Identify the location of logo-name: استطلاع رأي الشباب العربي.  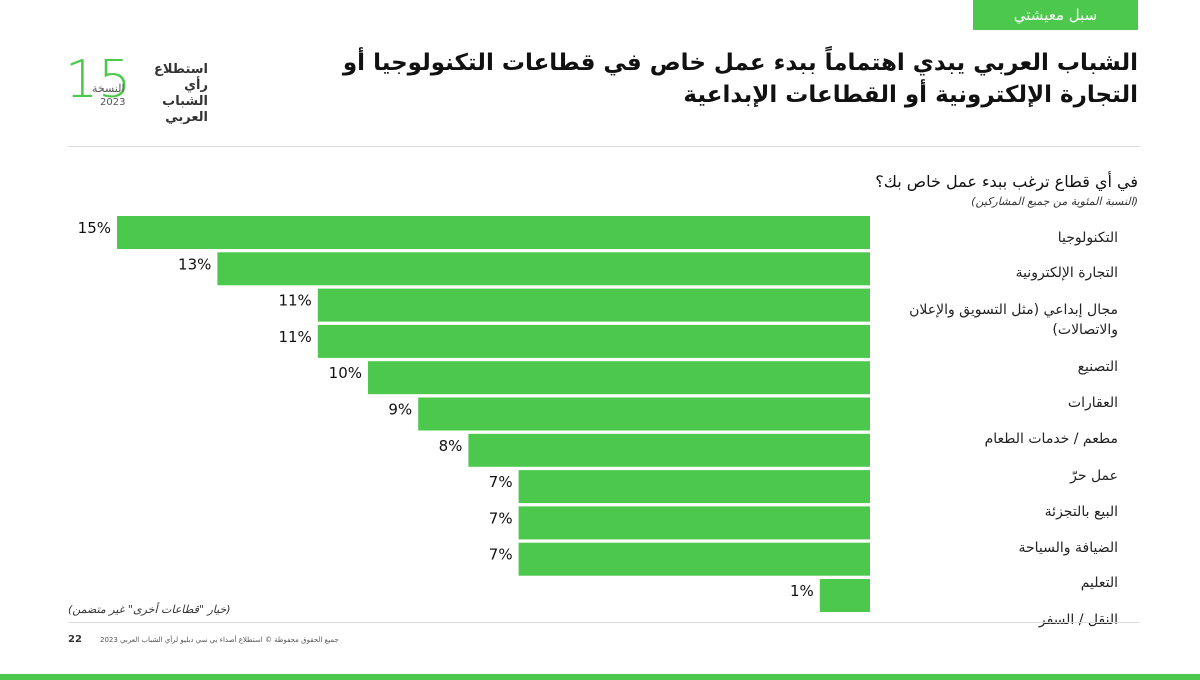
(181, 93).